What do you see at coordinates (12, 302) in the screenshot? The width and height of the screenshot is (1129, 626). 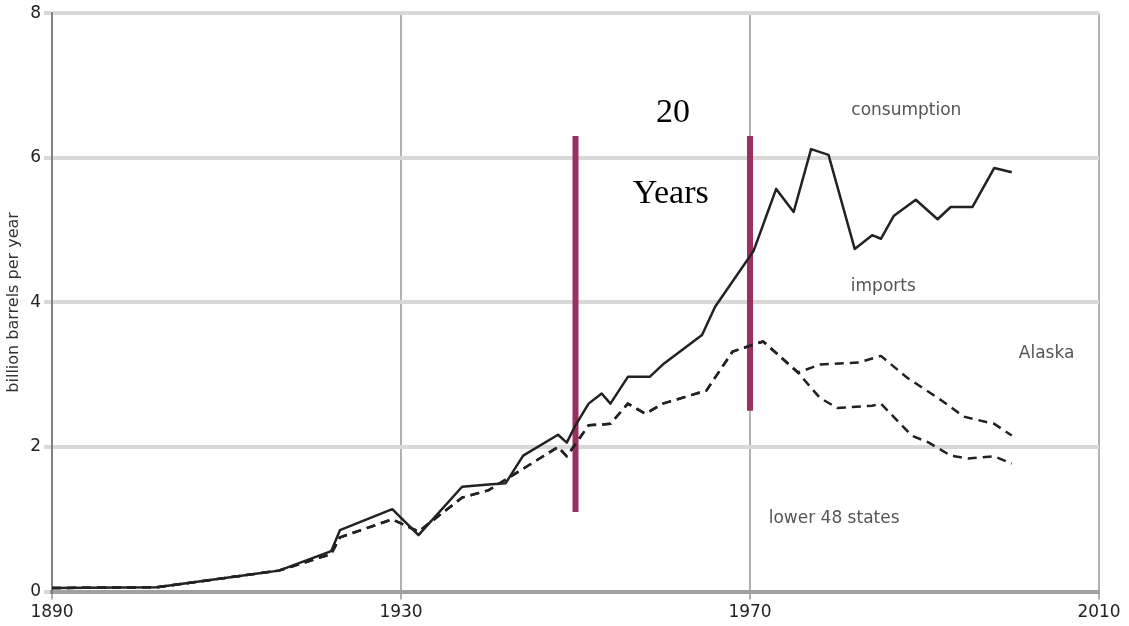 I see `y-axis-title: billion barrels per year` at bounding box center [12, 302].